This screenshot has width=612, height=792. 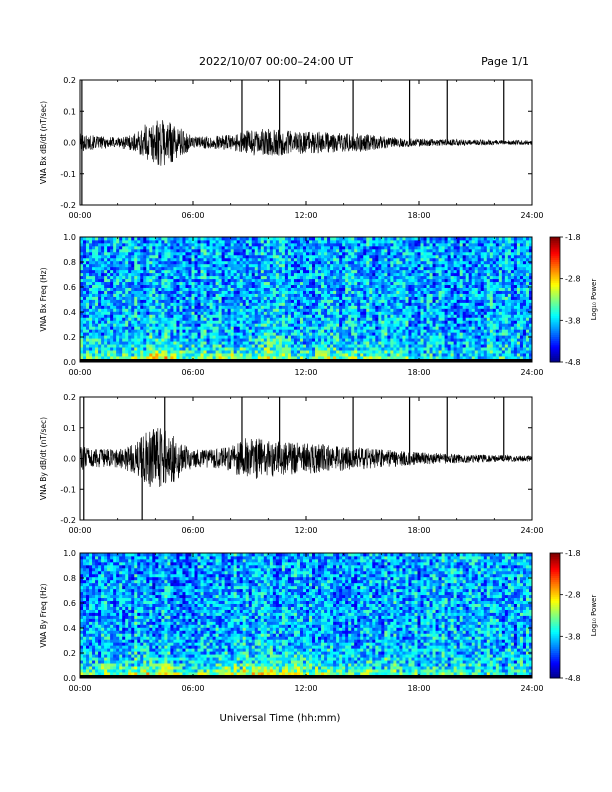 What do you see at coordinates (505, 61) in the screenshot?
I see `page-number: Page 1/1` at bounding box center [505, 61].